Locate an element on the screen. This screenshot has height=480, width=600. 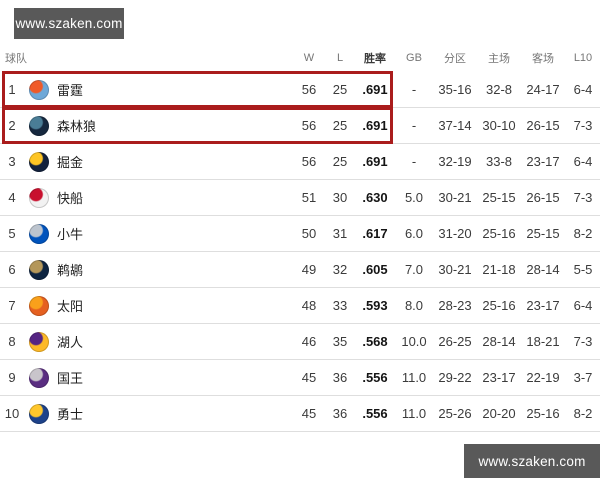
games-behind-value: 6.0 is located at coordinates (414, 233).